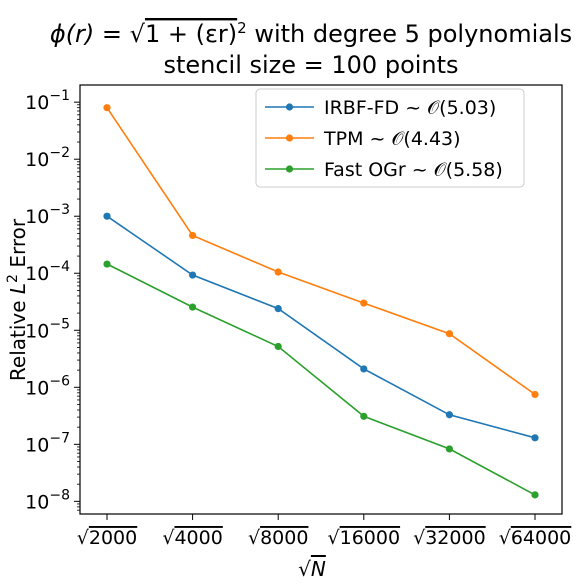 This screenshot has height=587, width=579. I want to click on x-tick-value-2: 8000, so click(284, 538).